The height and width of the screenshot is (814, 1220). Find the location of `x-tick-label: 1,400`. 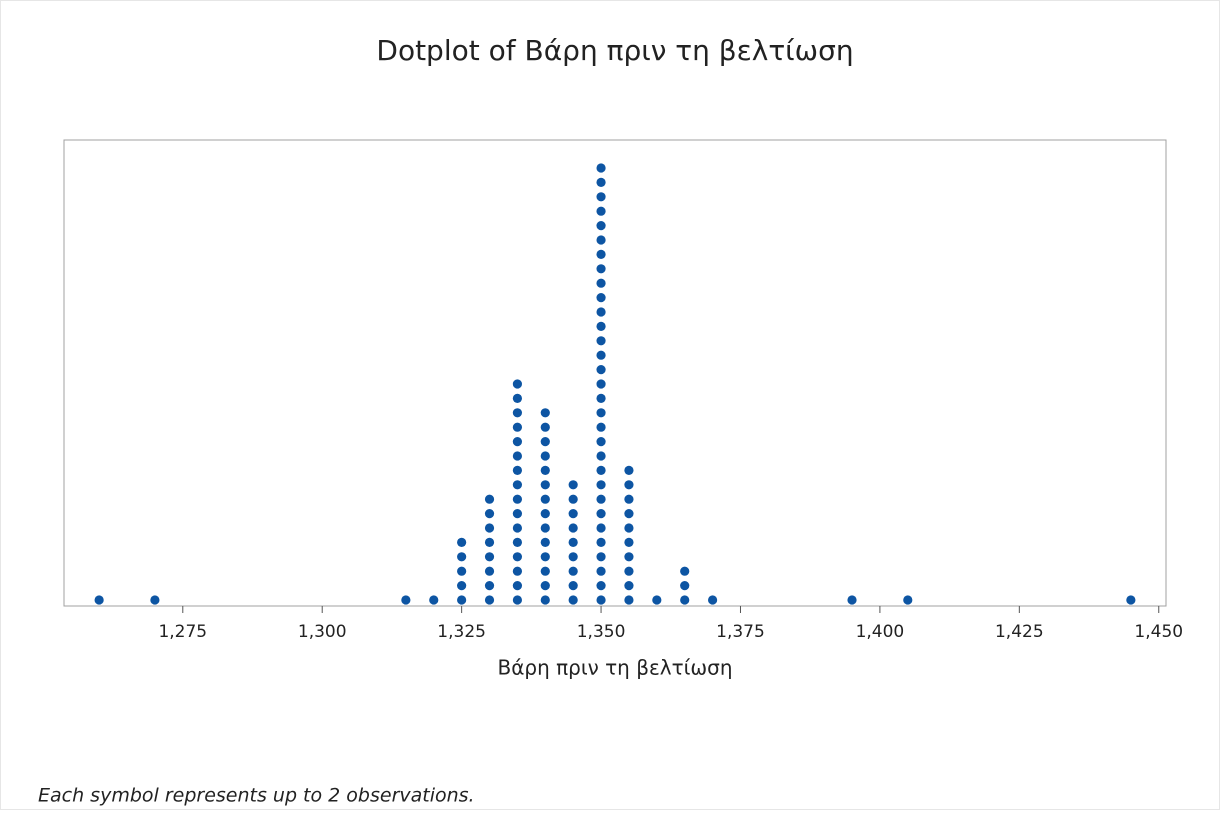

x-tick-label: 1,400 is located at coordinates (880, 632).